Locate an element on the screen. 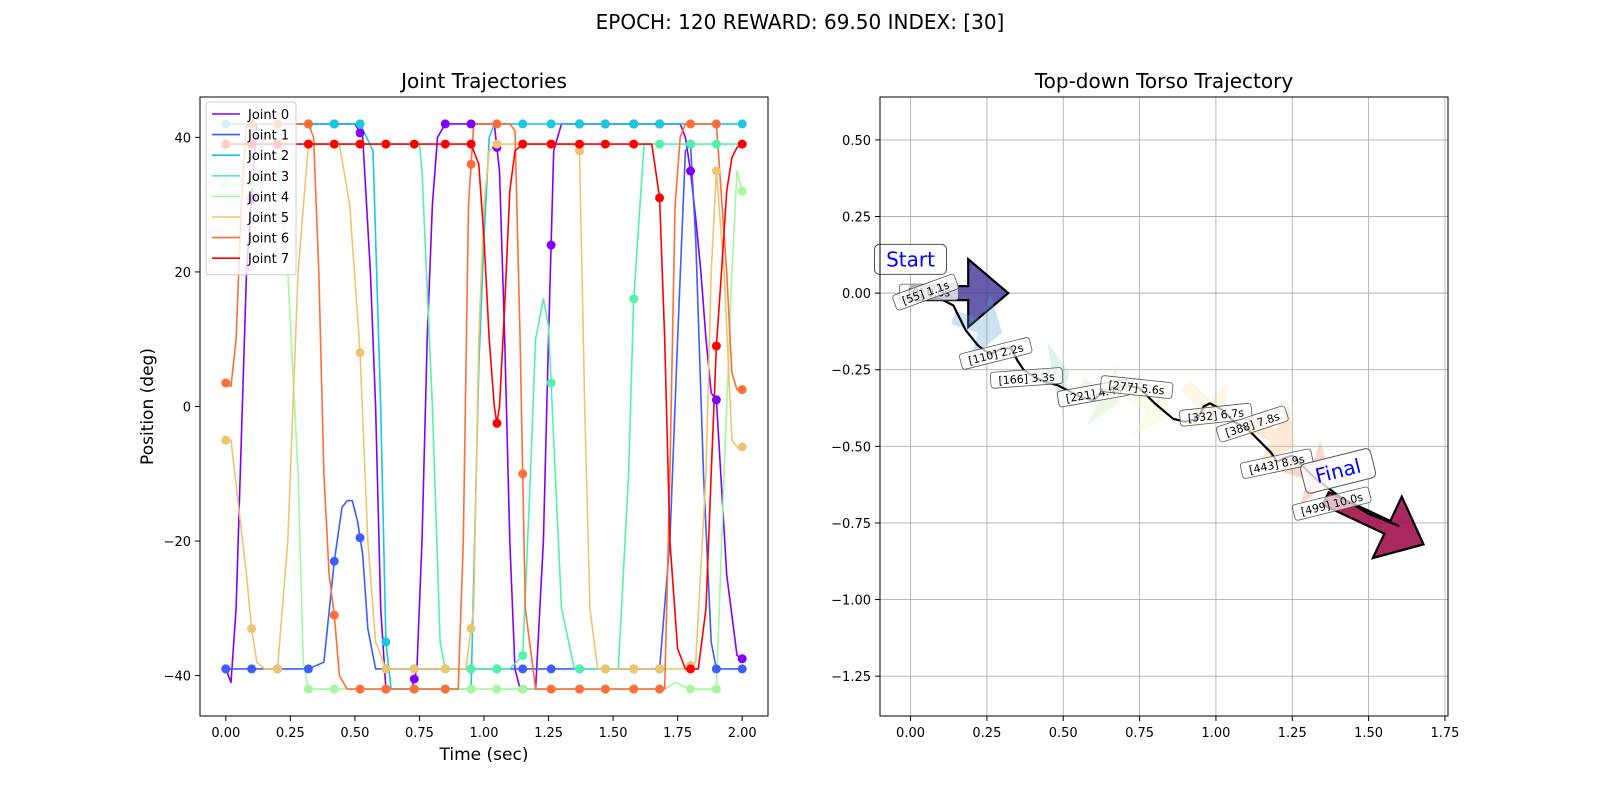  time-label: [277] 5.6s is located at coordinates (1136, 387).